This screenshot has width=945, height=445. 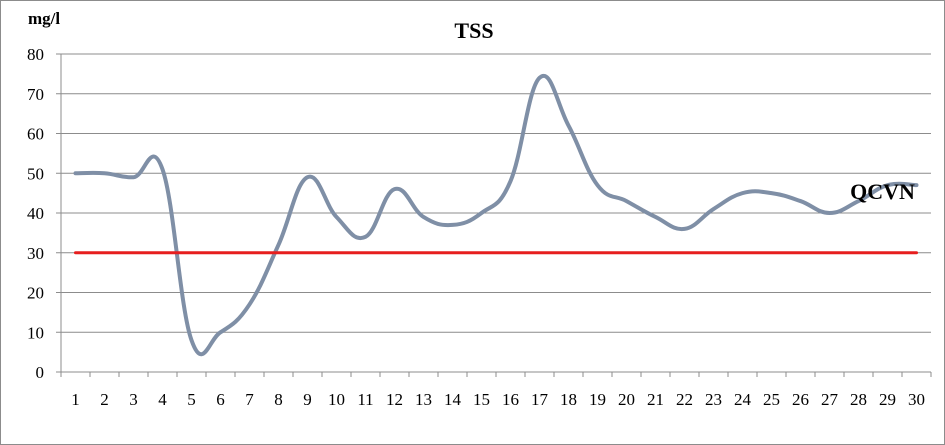 What do you see at coordinates (858, 399) in the screenshot?
I see `x-tick-label: 28` at bounding box center [858, 399].